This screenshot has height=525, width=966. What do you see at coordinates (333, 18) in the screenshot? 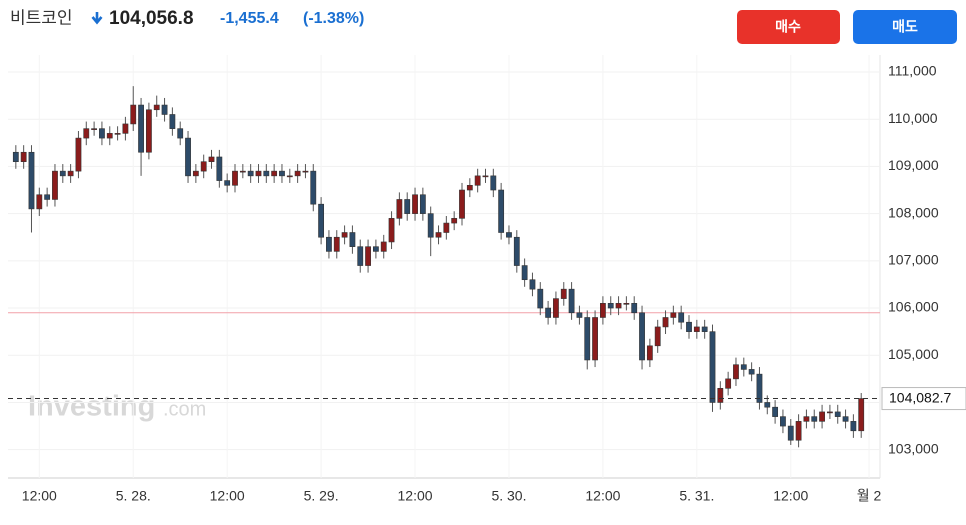
I see `change-pct: (-1.38%)` at bounding box center [333, 18].